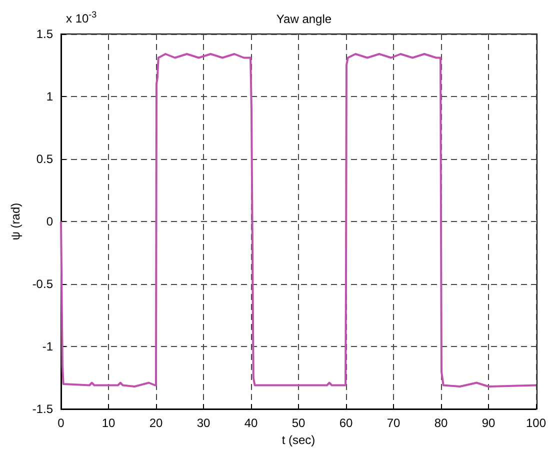 The height and width of the screenshot is (452, 549). Describe the element at coordinates (45, 159) in the screenshot. I see `y-tick-label: 0.5` at that location.